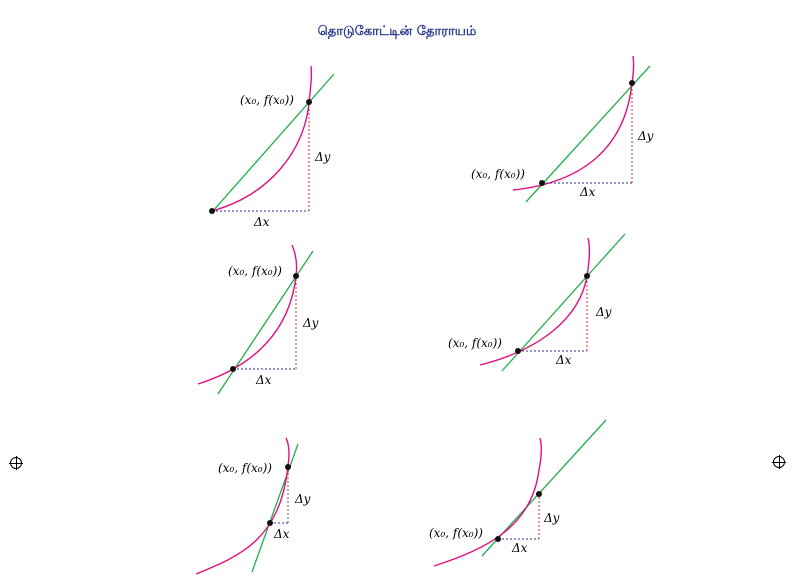 The width and height of the screenshot is (794, 575). Describe the element at coordinates (16, 463) in the screenshot. I see `registration-mark-left` at that location.